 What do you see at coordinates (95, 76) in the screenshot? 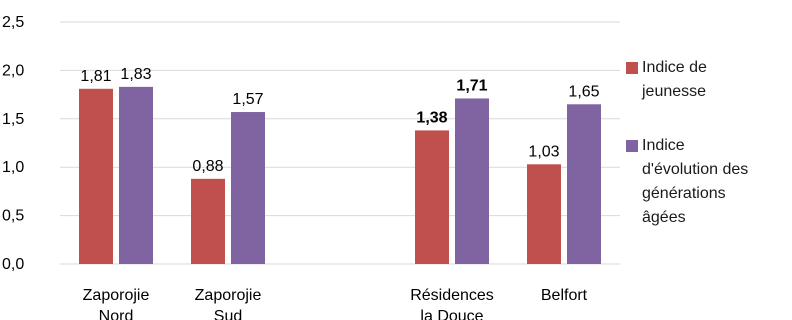
I see `data-label: 1,81` at bounding box center [95, 76].